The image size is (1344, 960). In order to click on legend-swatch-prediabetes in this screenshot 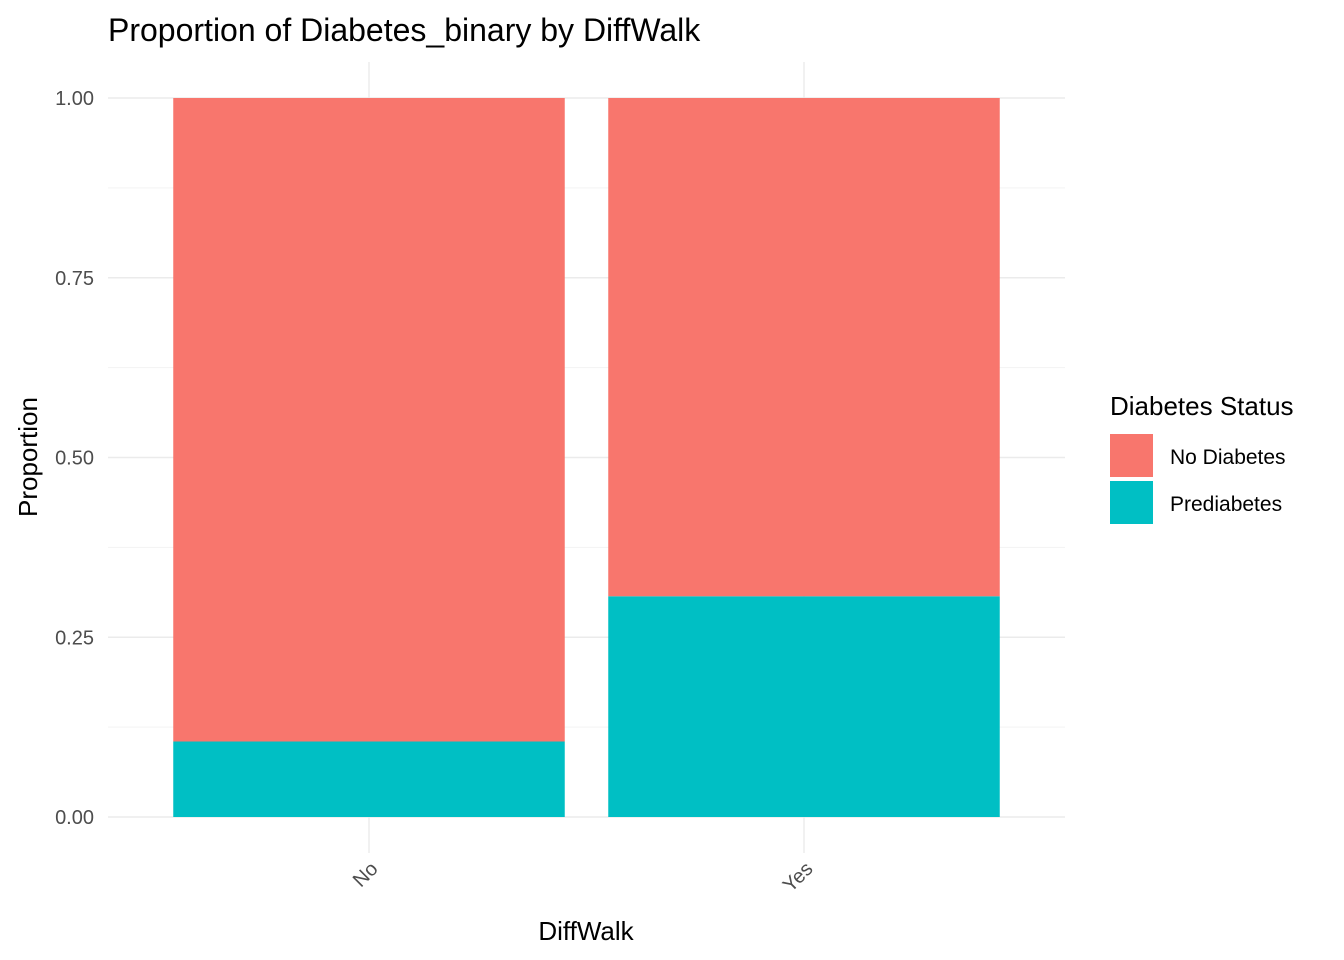, I will do `click(1131, 502)`.